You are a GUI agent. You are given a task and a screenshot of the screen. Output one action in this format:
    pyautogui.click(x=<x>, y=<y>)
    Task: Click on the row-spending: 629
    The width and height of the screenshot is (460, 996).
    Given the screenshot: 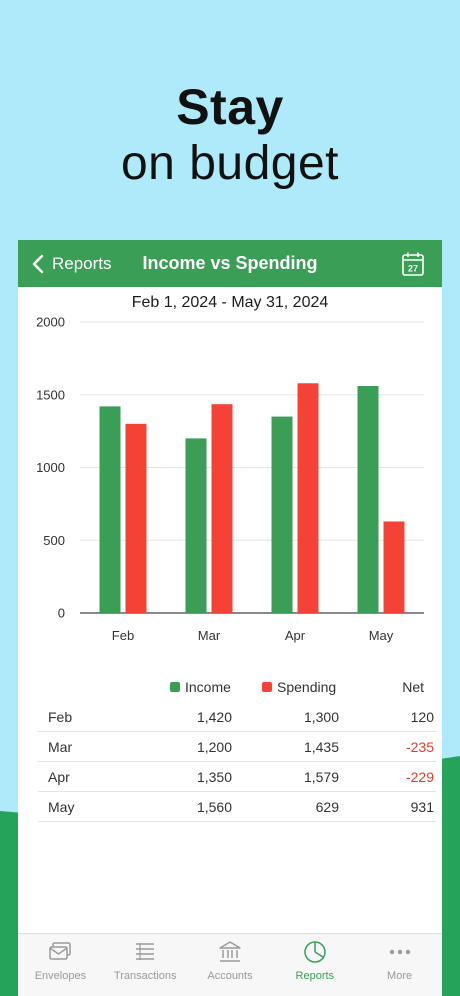 What is the action you would take?
    pyautogui.click(x=327, y=807)
    